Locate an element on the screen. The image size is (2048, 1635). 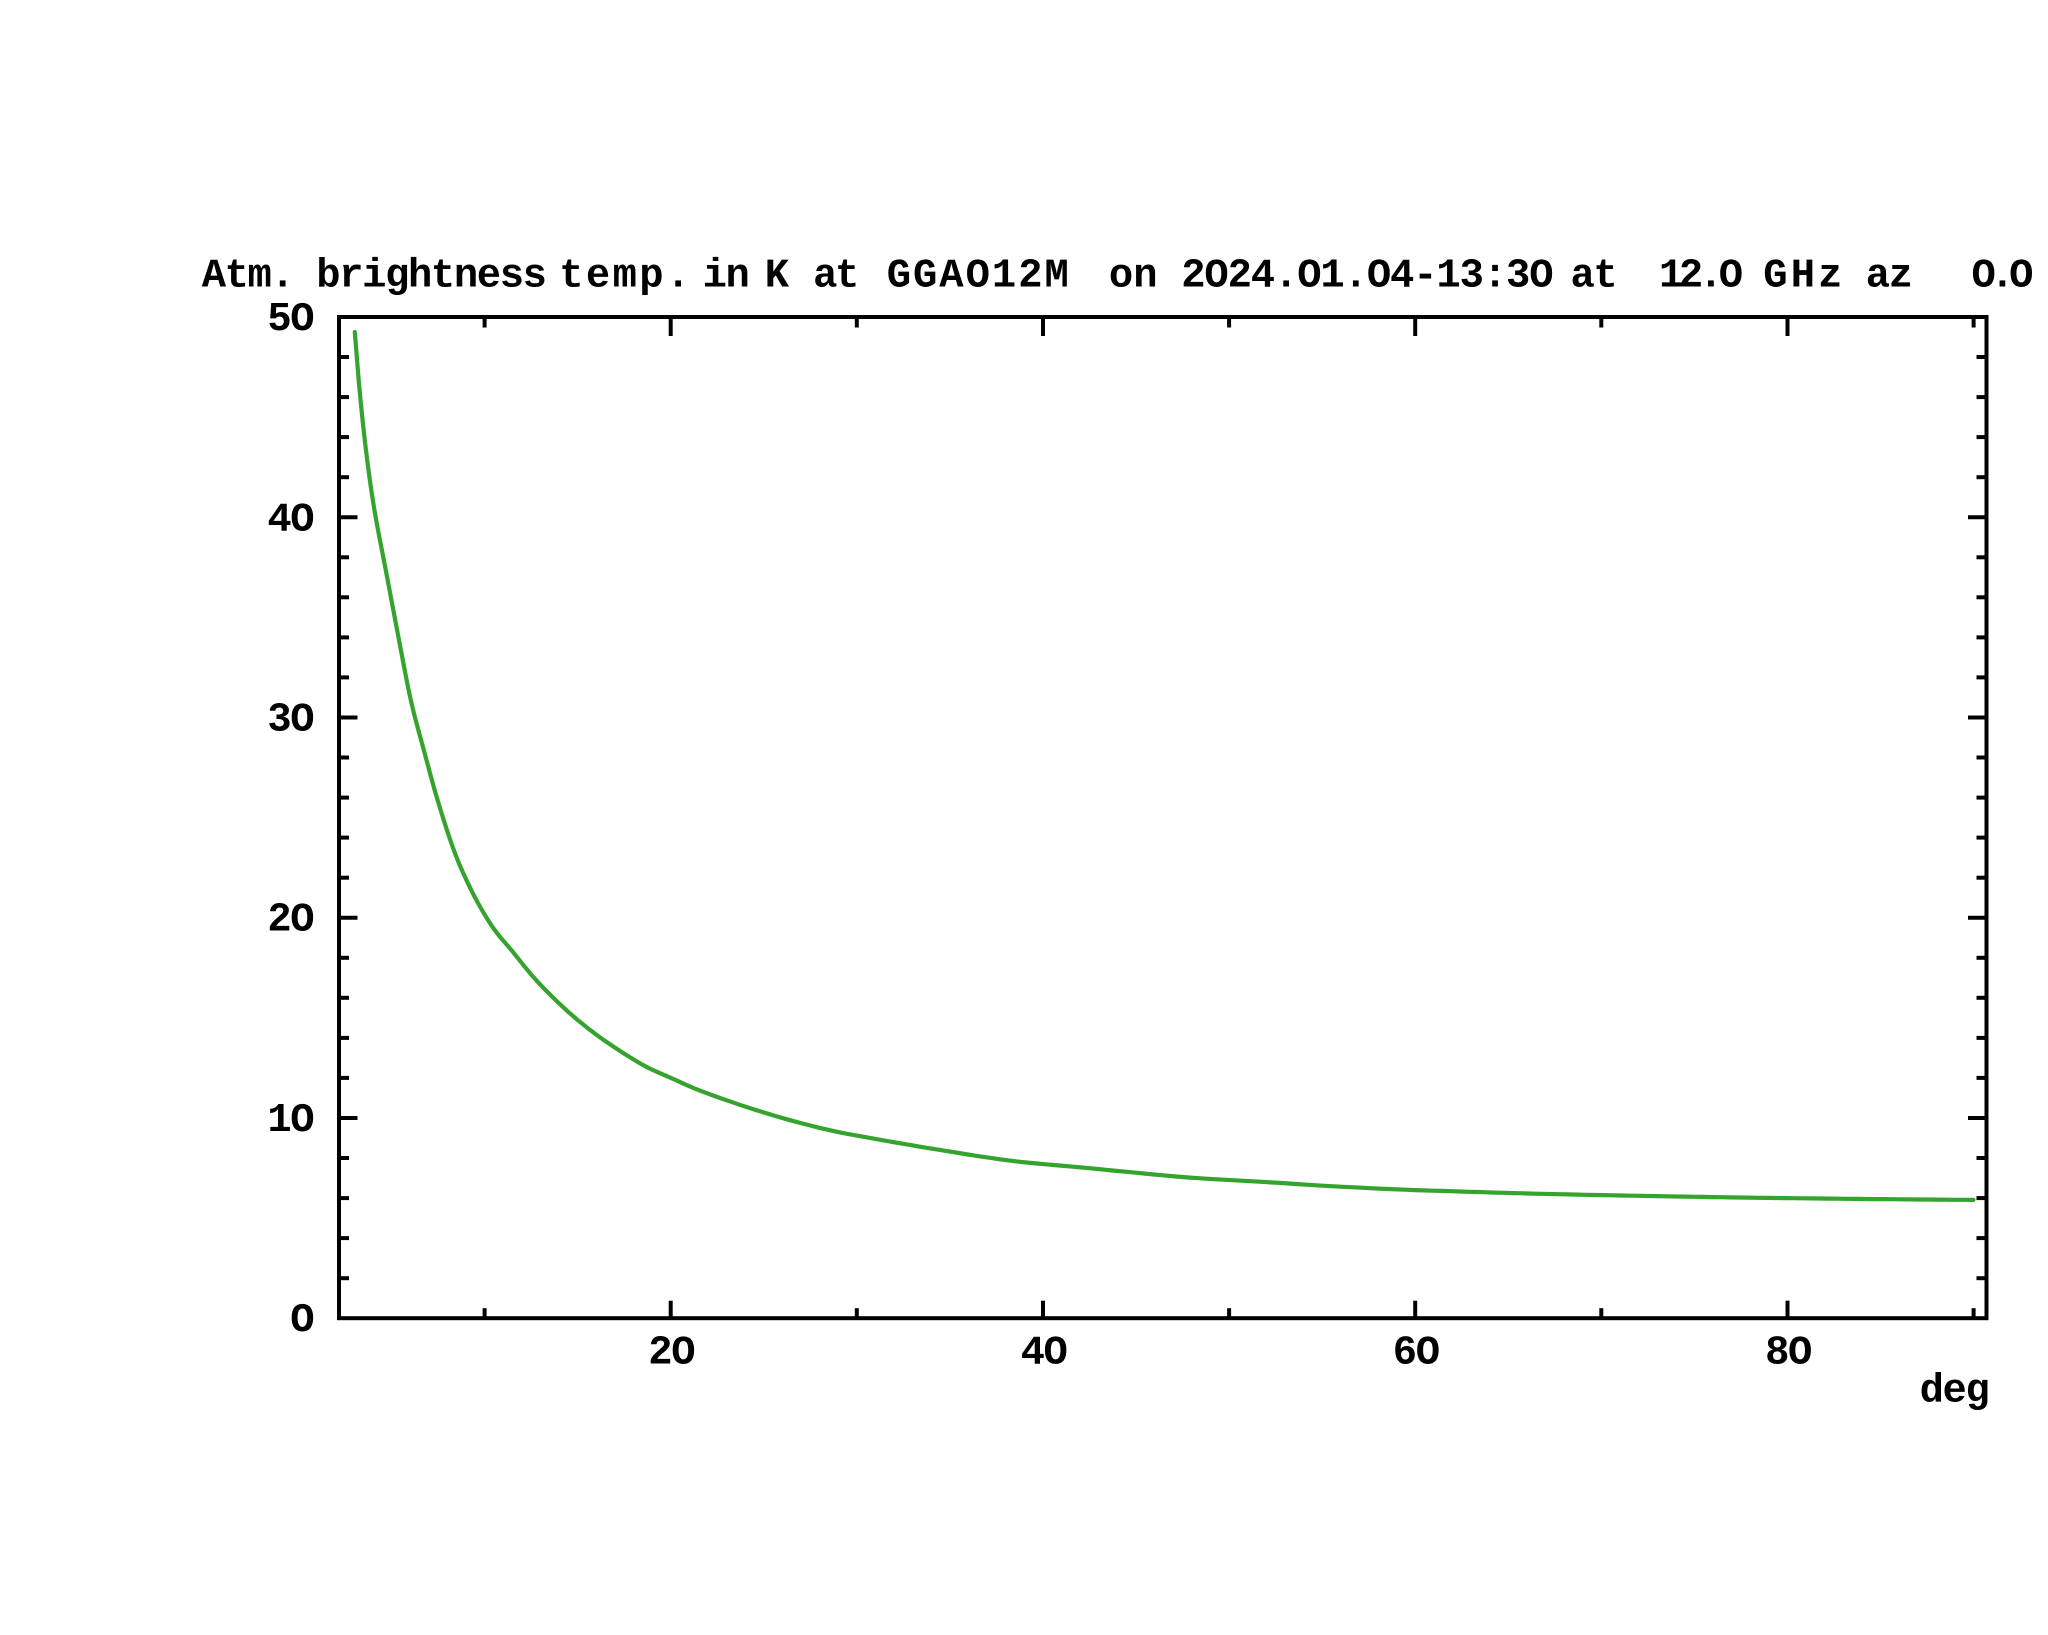
svg-text: K is located at coordinates (777, 277).